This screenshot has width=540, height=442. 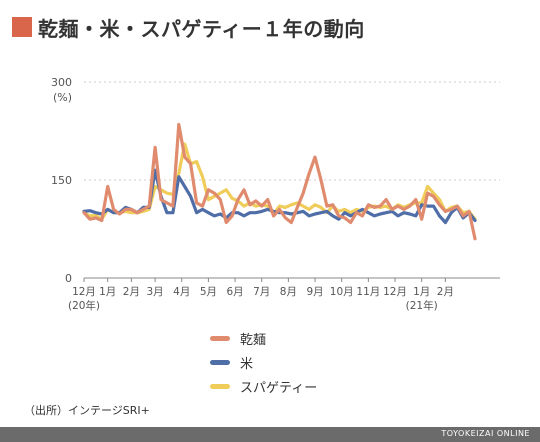 I want to click on y-axis-unit: (%), so click(x=62, y=97).